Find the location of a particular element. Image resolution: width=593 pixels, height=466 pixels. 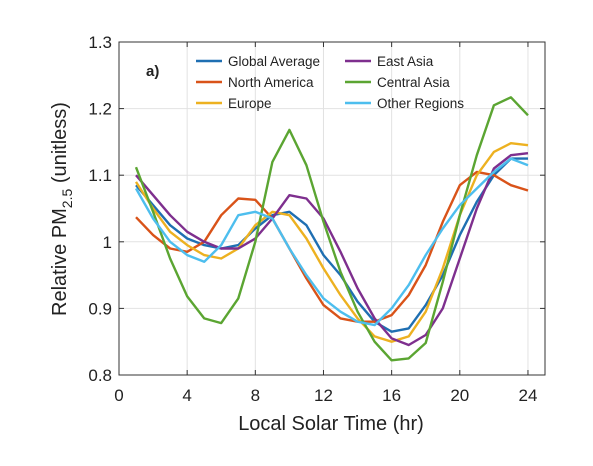

legend-label: Other Regions is located at coordinates (420, 103).